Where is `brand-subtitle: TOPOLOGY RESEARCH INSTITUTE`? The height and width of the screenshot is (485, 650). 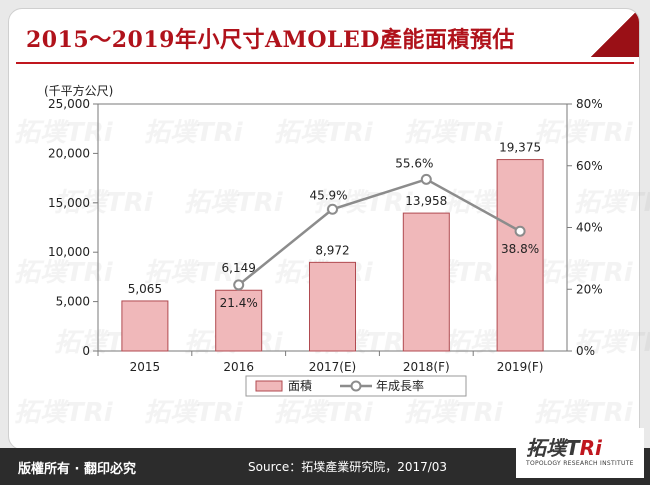
brand-subtitle: TOPOLOGY RESEARCH INSTITUTE is located at coordinates (580, 463).